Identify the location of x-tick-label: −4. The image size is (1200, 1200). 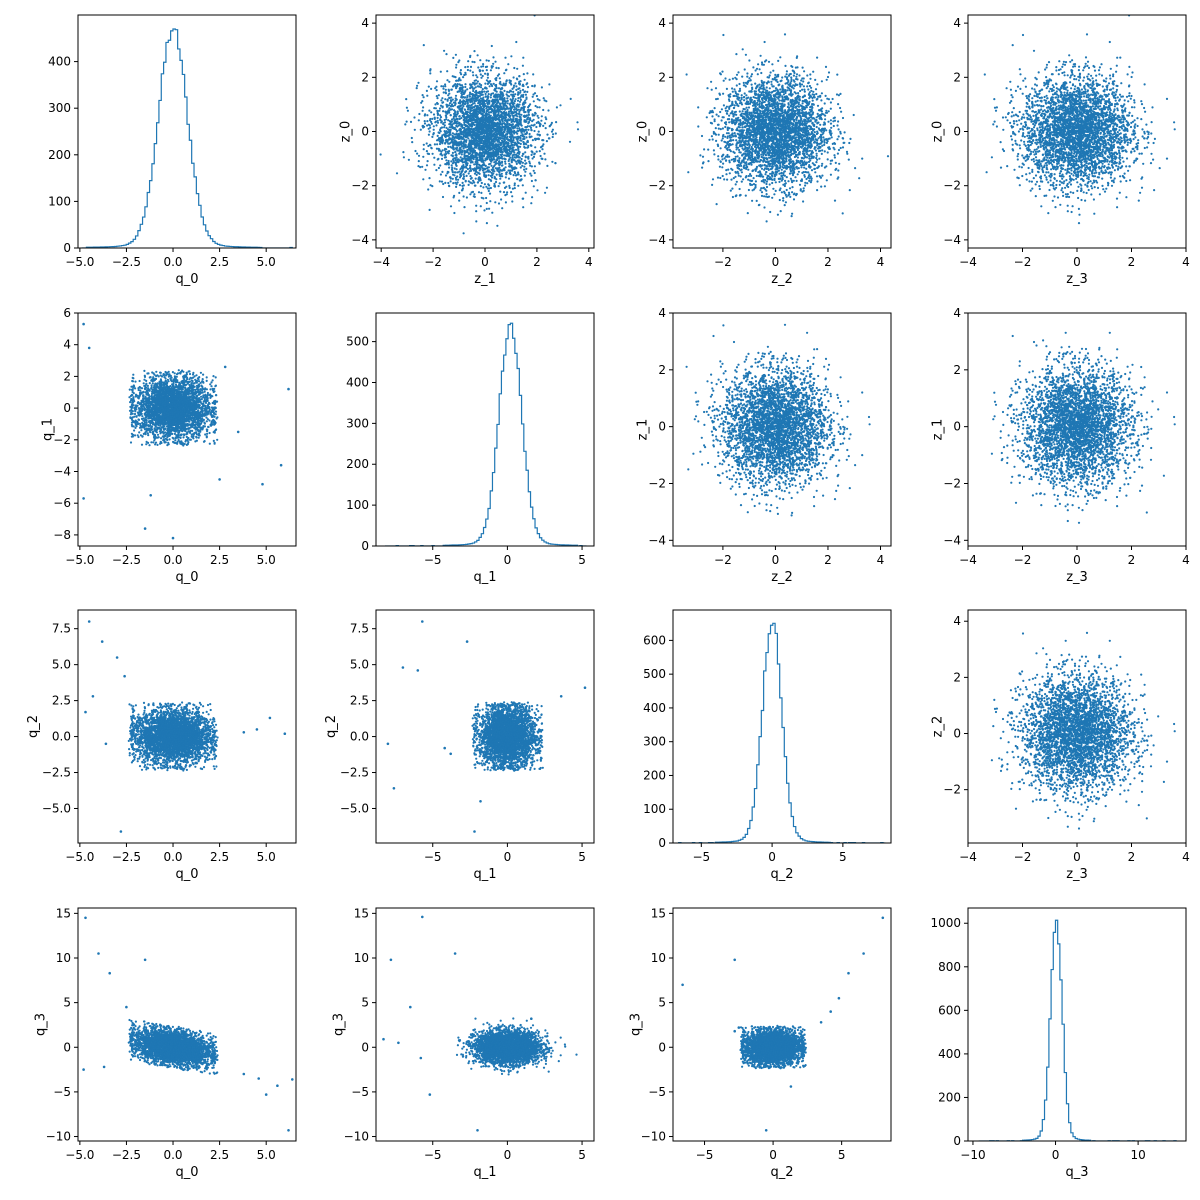
(381, 262).